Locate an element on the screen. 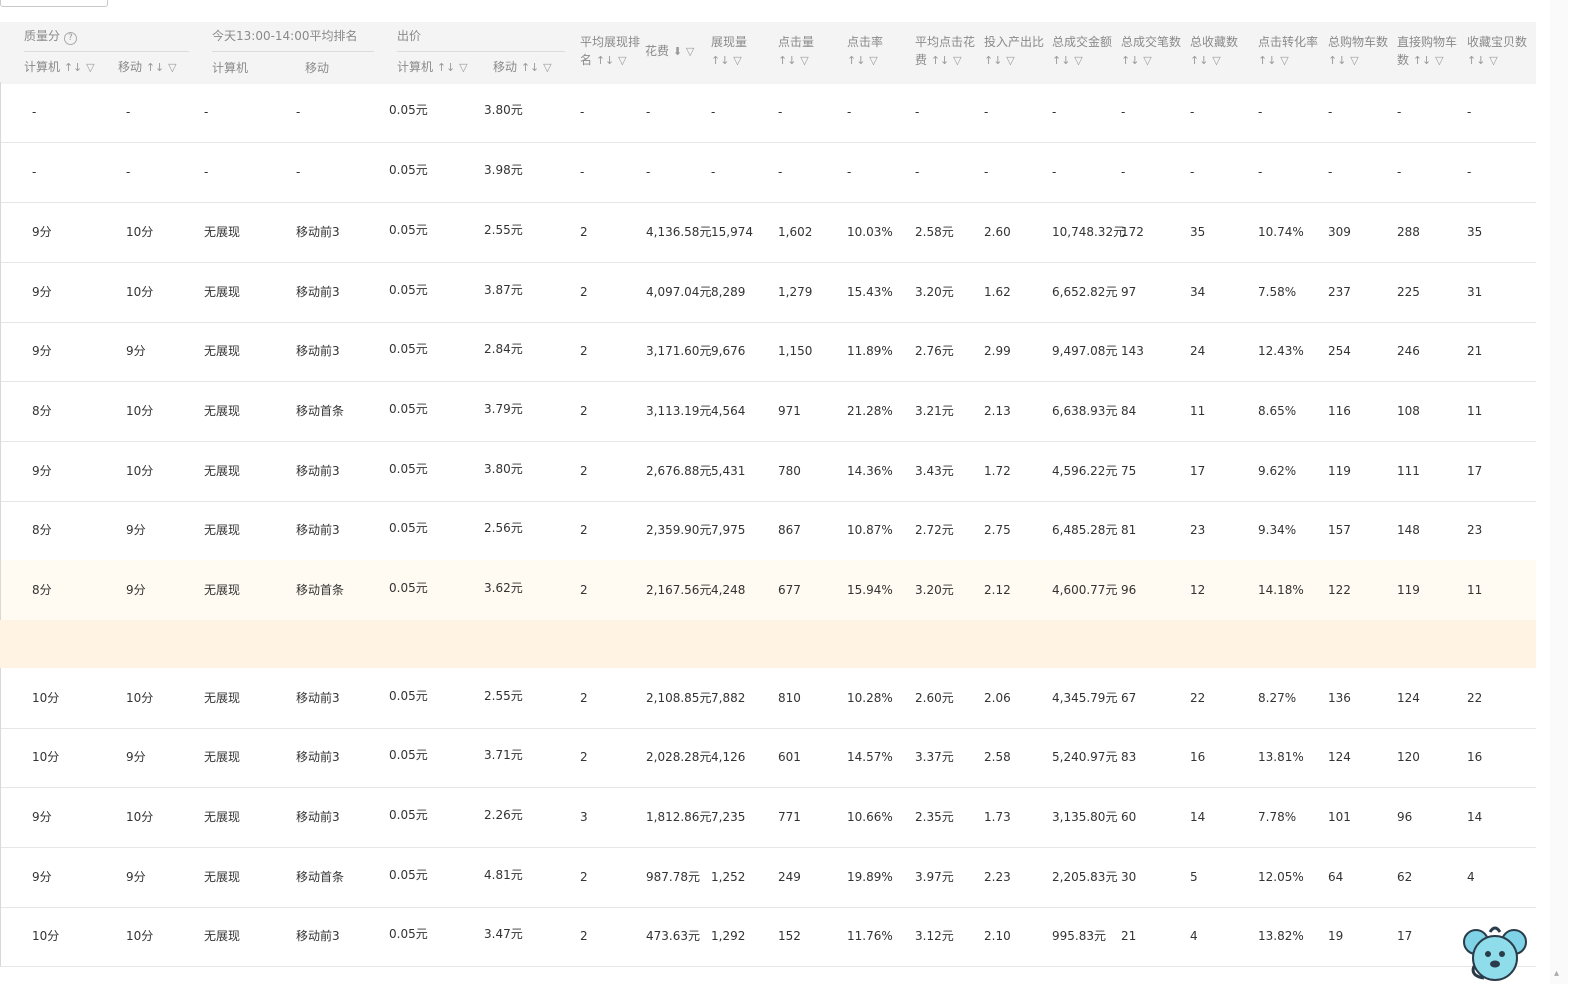 This screenshot has width=1576, height=988. clicks-filter-icon: ▽ is located at coordinates (804, 60).